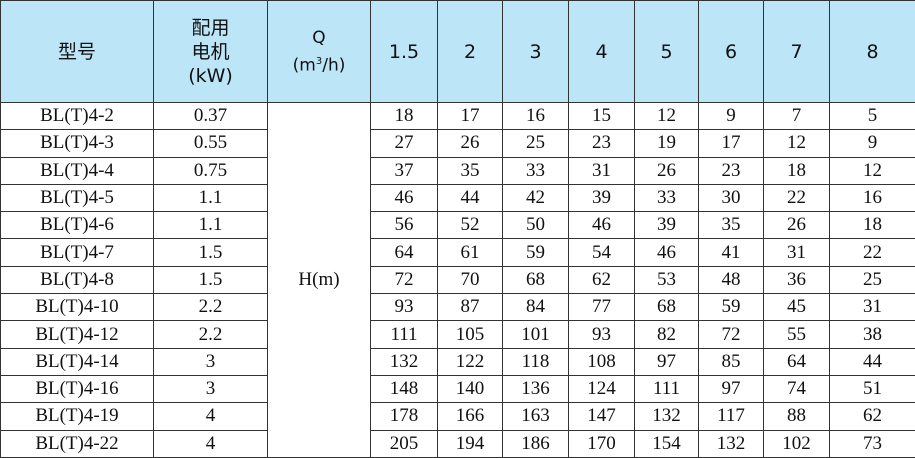  Describe the element at coordinates (404, 225) in the screenshot. I see `head-value-cell: 56` at that location.